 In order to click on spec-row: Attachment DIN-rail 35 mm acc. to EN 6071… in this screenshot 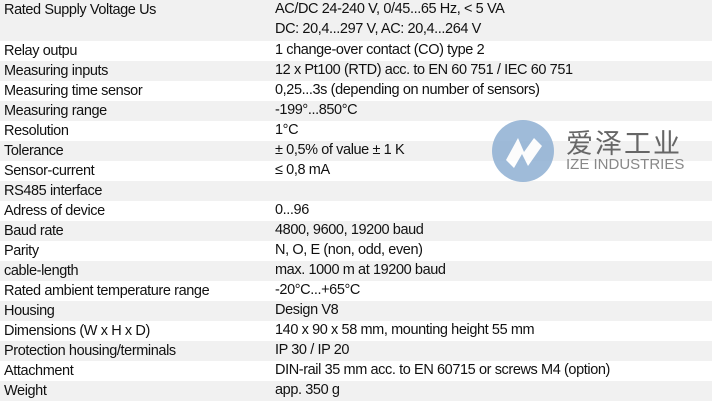, I will do `click(356, 371)`.